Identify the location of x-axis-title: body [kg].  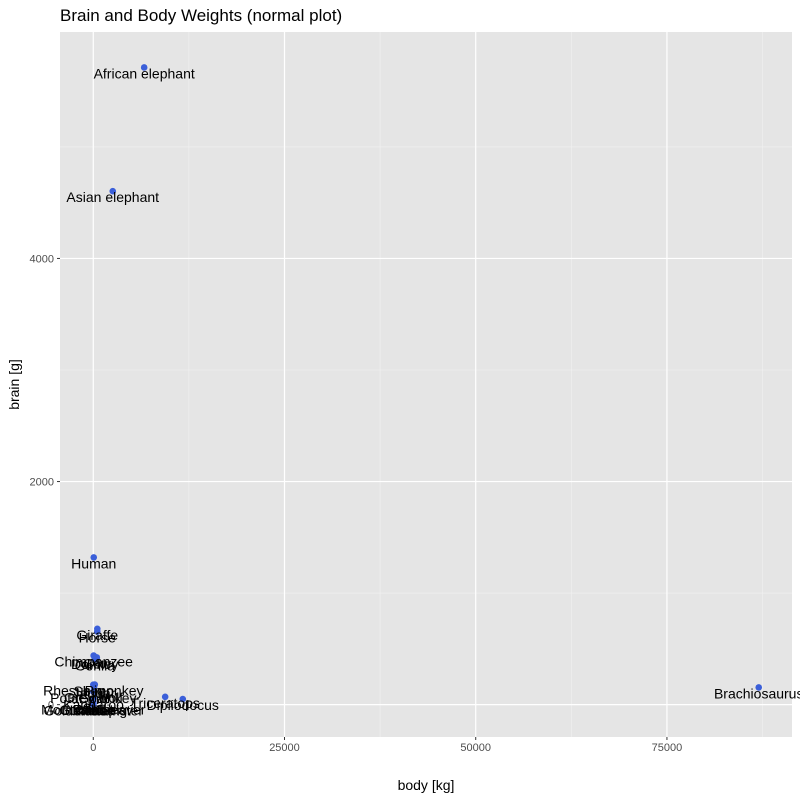
(426, 785).